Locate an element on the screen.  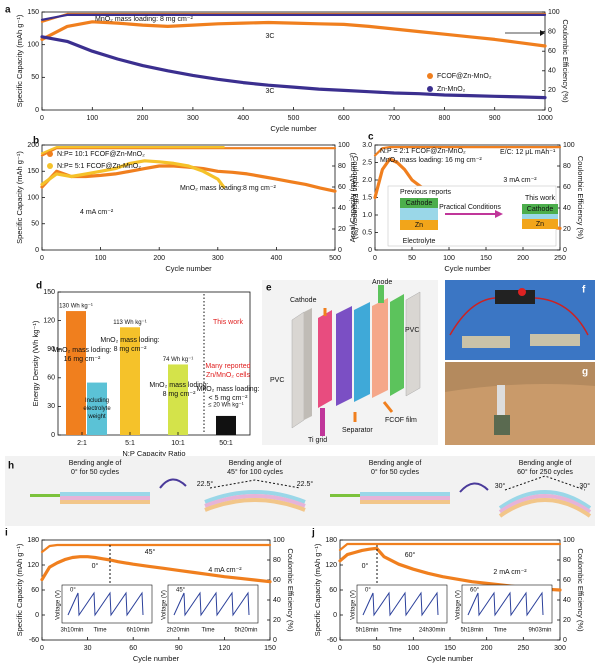
panel-label: a is located at coordinates (8, 10).